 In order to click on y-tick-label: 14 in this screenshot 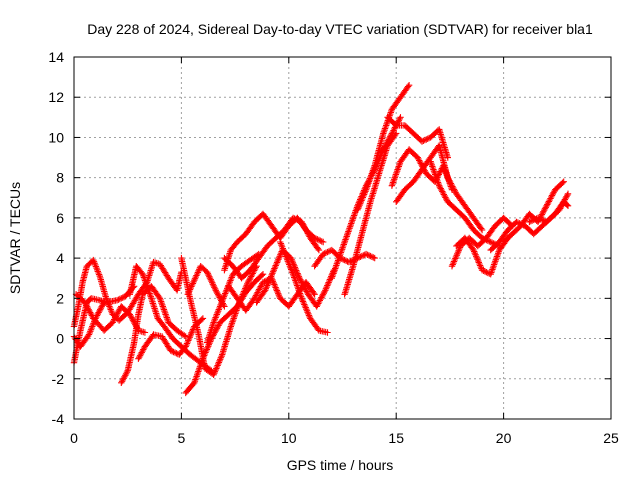, I will do `click(56, 57)`.